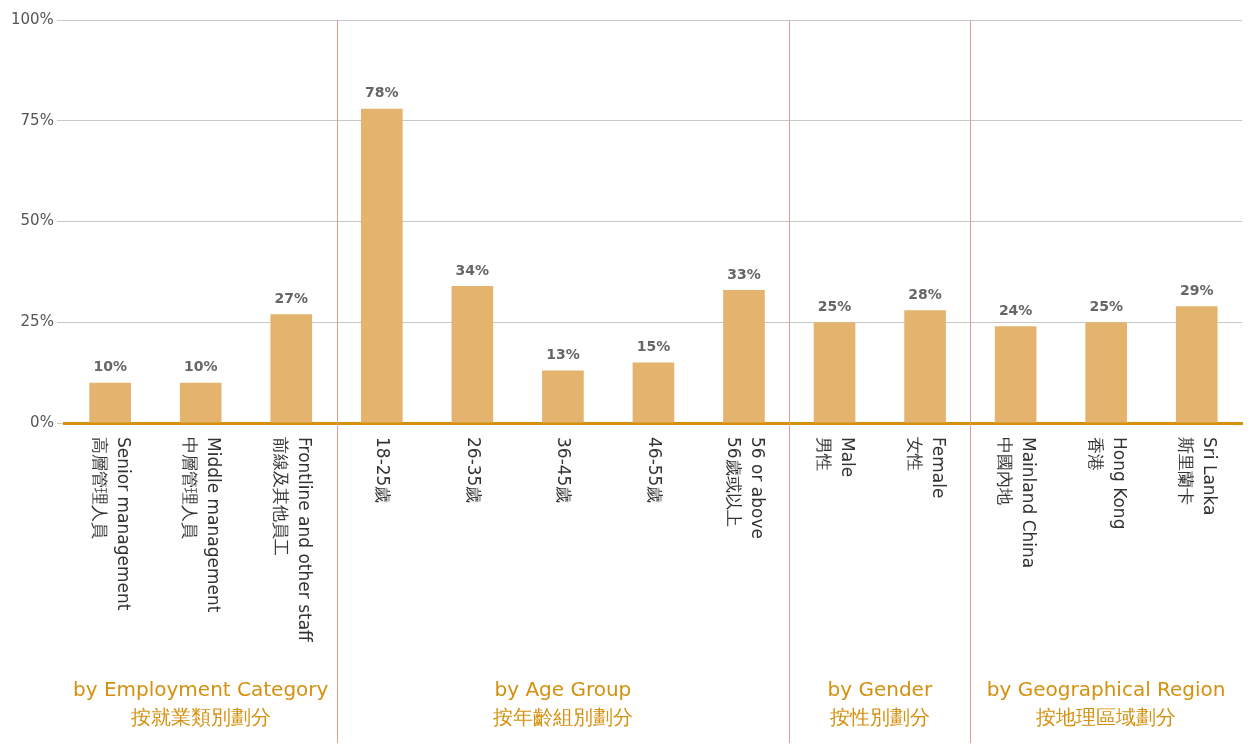  I want to click on x-tick-label: Male 男性, so click(836, 457).